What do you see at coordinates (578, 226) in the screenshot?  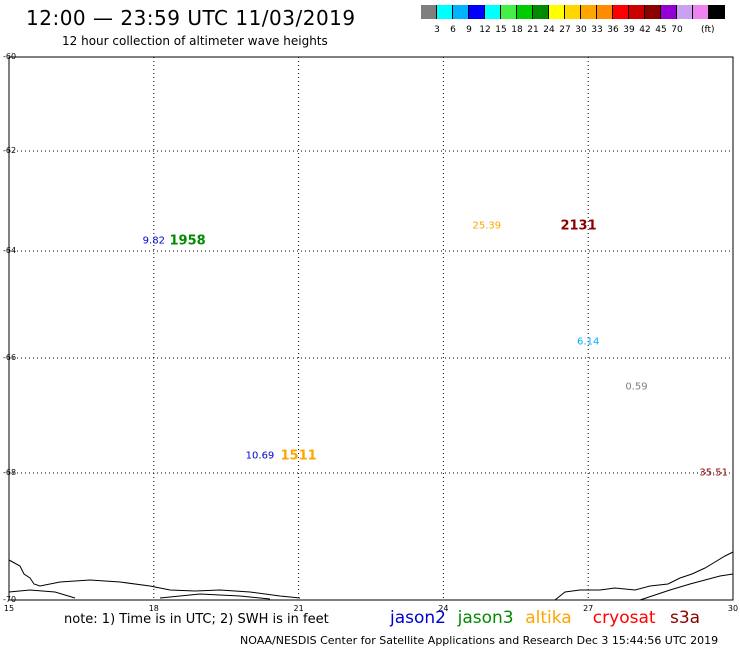 I see `observation-time: 2131` at bounding box center [578, 226].